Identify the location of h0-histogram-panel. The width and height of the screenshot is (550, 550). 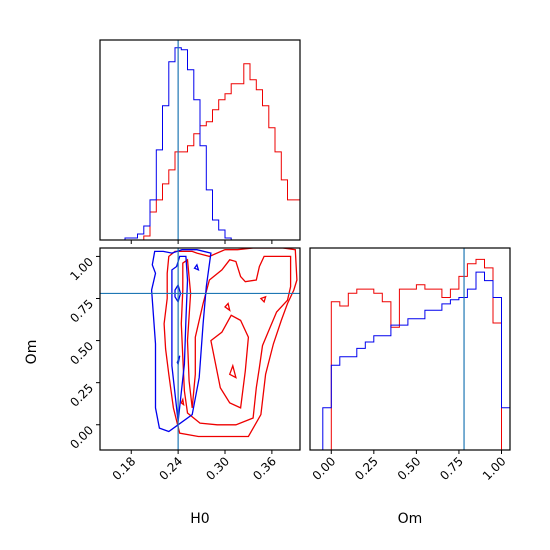
(200, 141).